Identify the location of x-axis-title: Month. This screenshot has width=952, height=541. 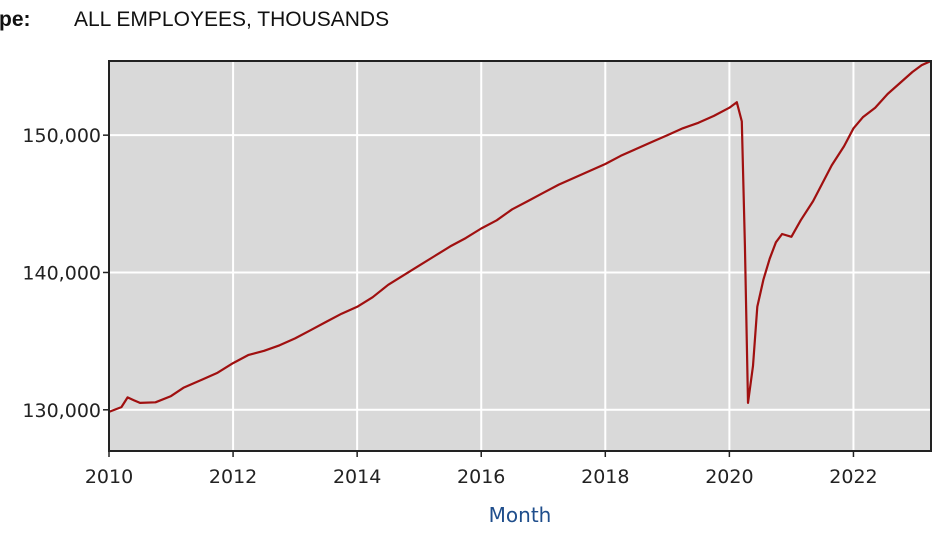
(520, 515).